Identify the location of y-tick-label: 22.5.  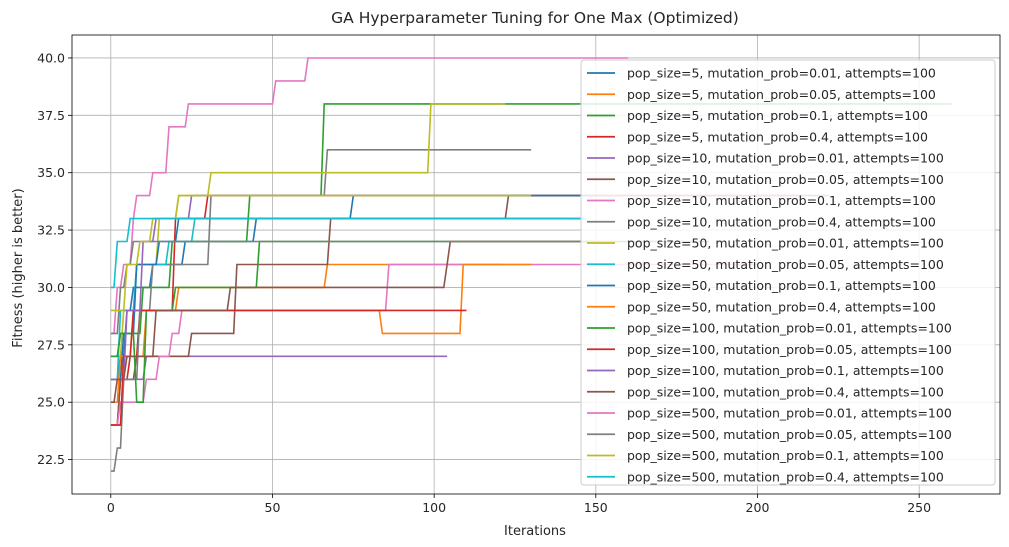
(51, 459).